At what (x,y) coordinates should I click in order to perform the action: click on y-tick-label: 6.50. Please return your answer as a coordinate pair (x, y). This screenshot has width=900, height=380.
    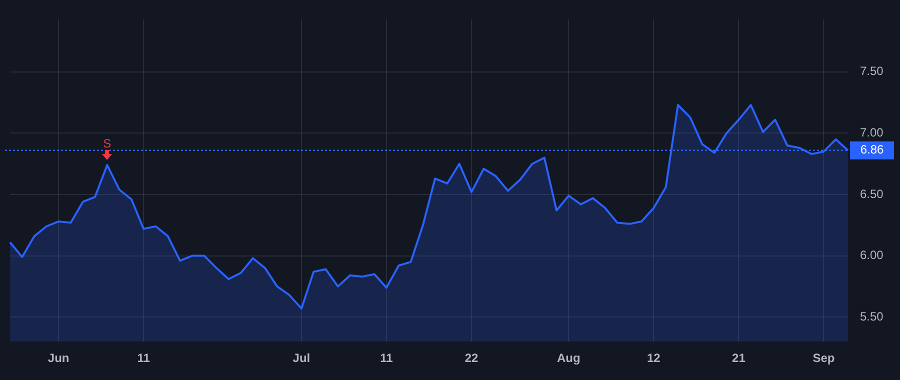
    Looking at the image, I should click on (872, 193).